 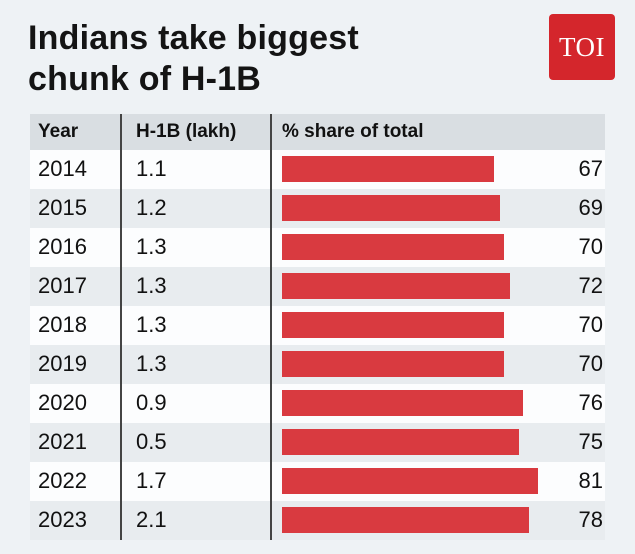 What do you see at coordinates (590, 403) in the screenshot?
I see `share-value-label: 76` at bounding box center [590, 403].